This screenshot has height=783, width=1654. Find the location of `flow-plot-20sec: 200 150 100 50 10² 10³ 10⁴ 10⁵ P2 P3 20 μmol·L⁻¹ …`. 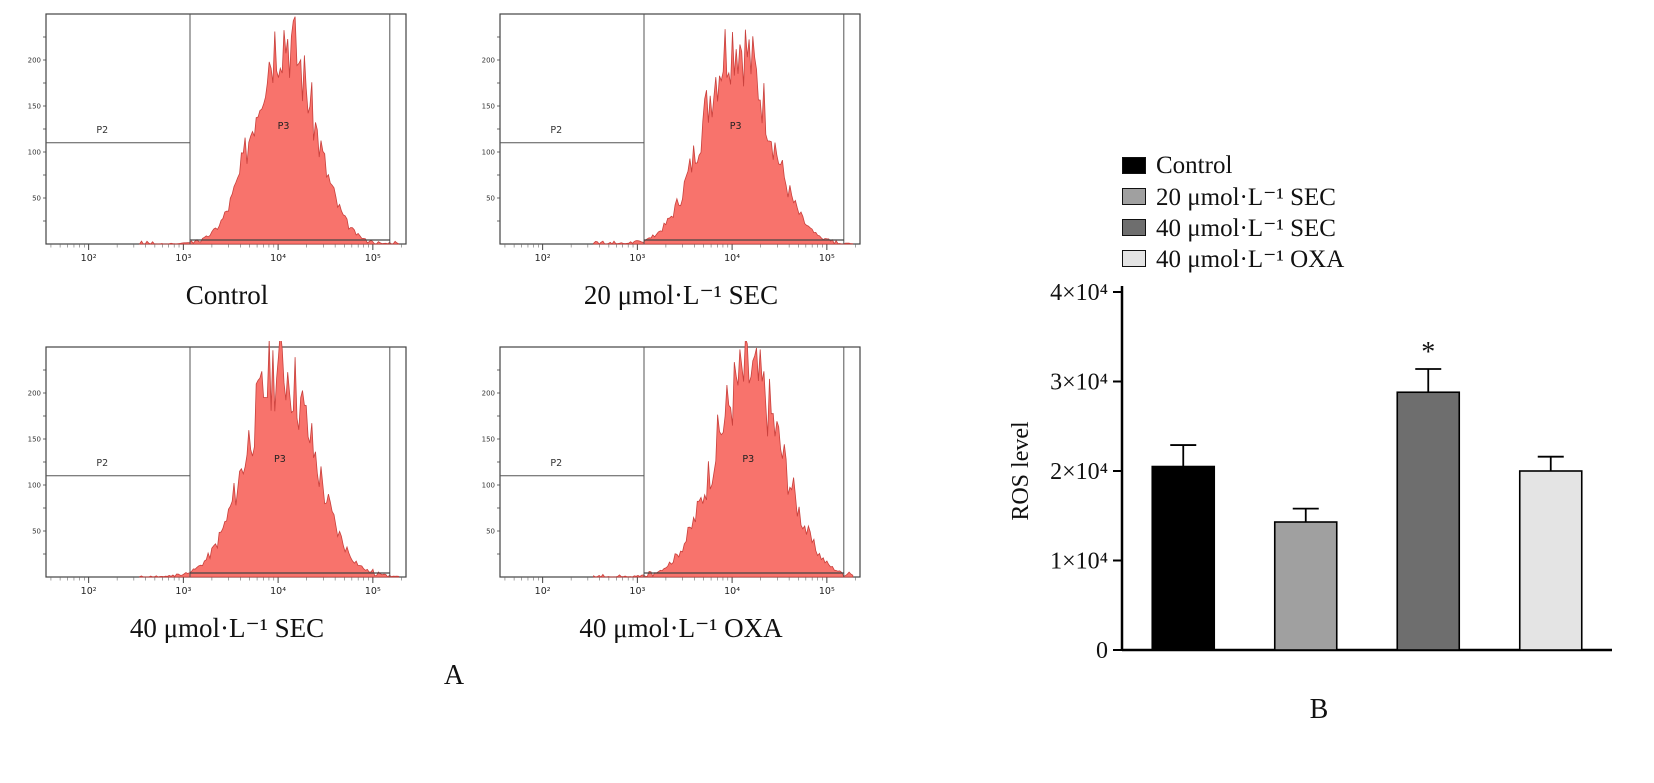

flow-plot-20sec: 200 150 100 50 10² 10³ 10⁴ 10⁵ P2 P3 20 μmol·L⁻¹ … is located at coordinates (681, 159).